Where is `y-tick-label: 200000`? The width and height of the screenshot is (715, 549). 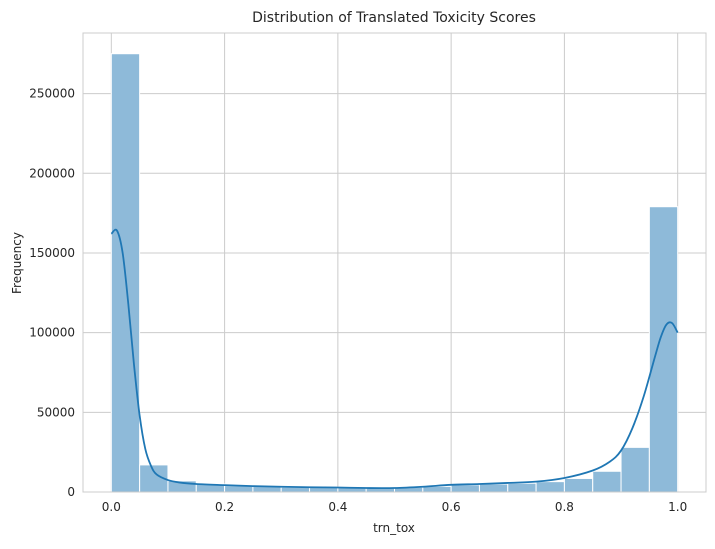
y-tick-label: 200000 is located at coordinates (52, 173).